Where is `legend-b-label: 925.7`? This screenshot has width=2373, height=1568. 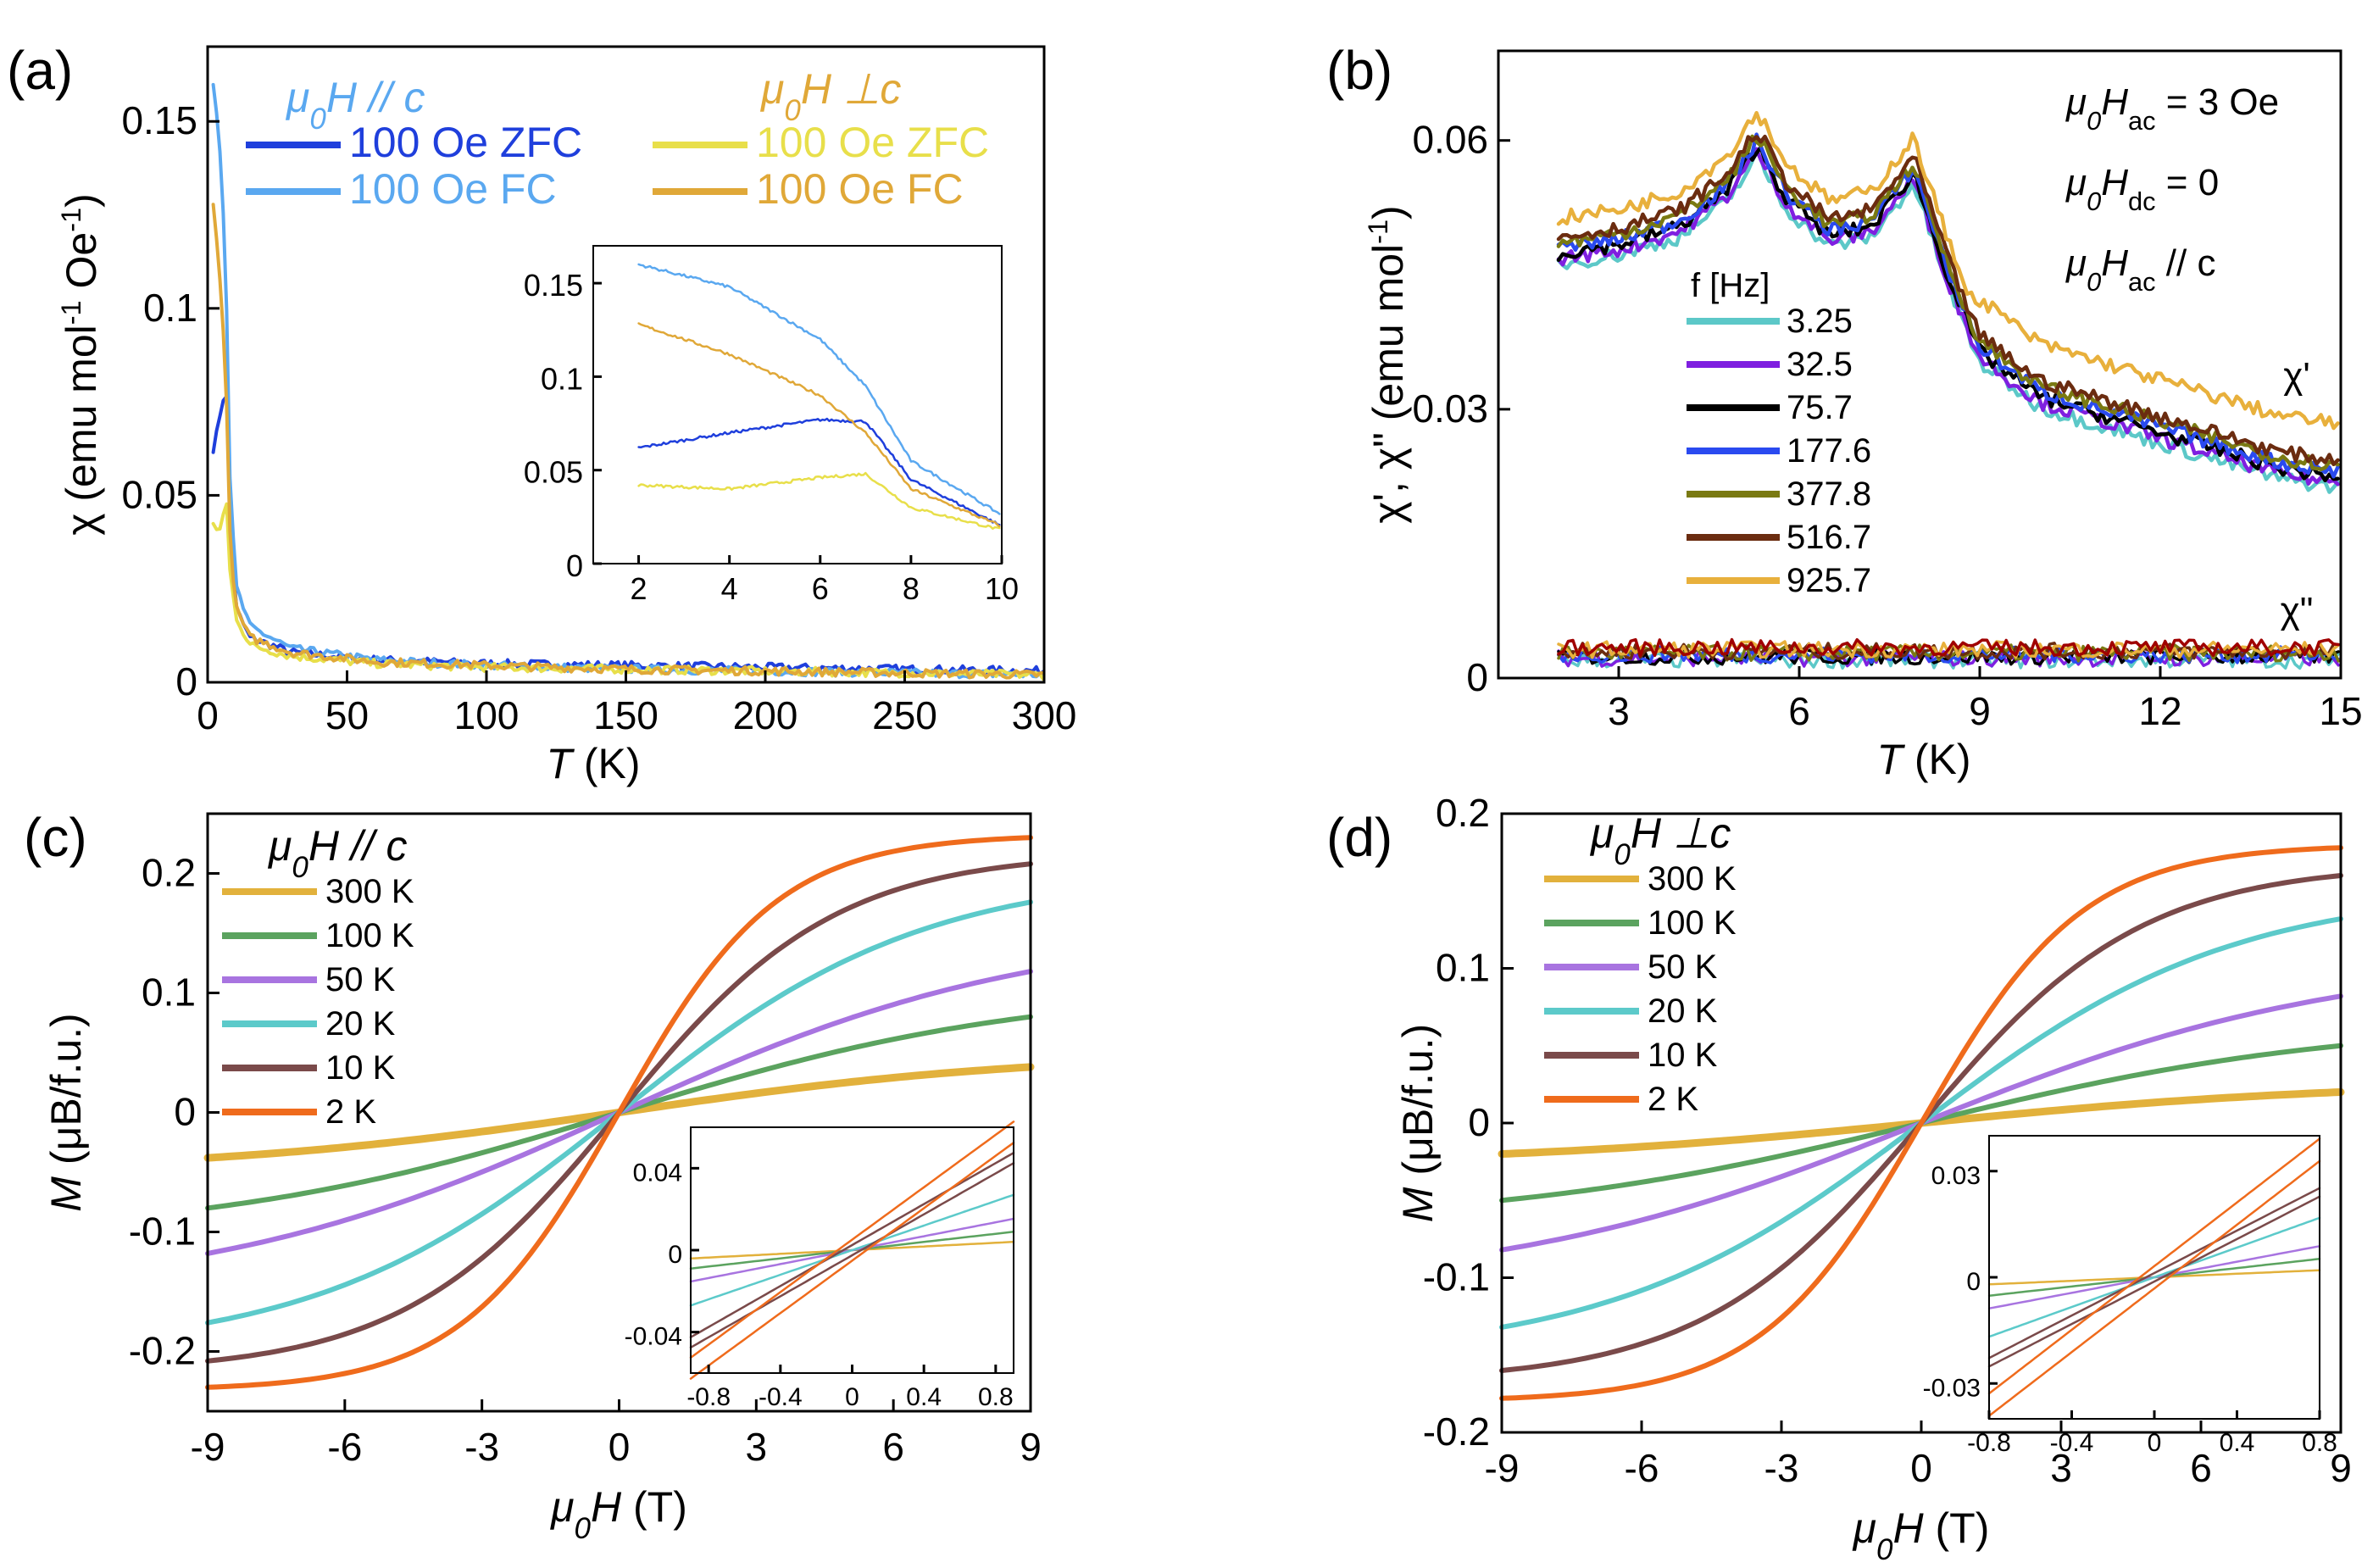 legend-b-label: 925.7 is located at coordinates (1829, 580).